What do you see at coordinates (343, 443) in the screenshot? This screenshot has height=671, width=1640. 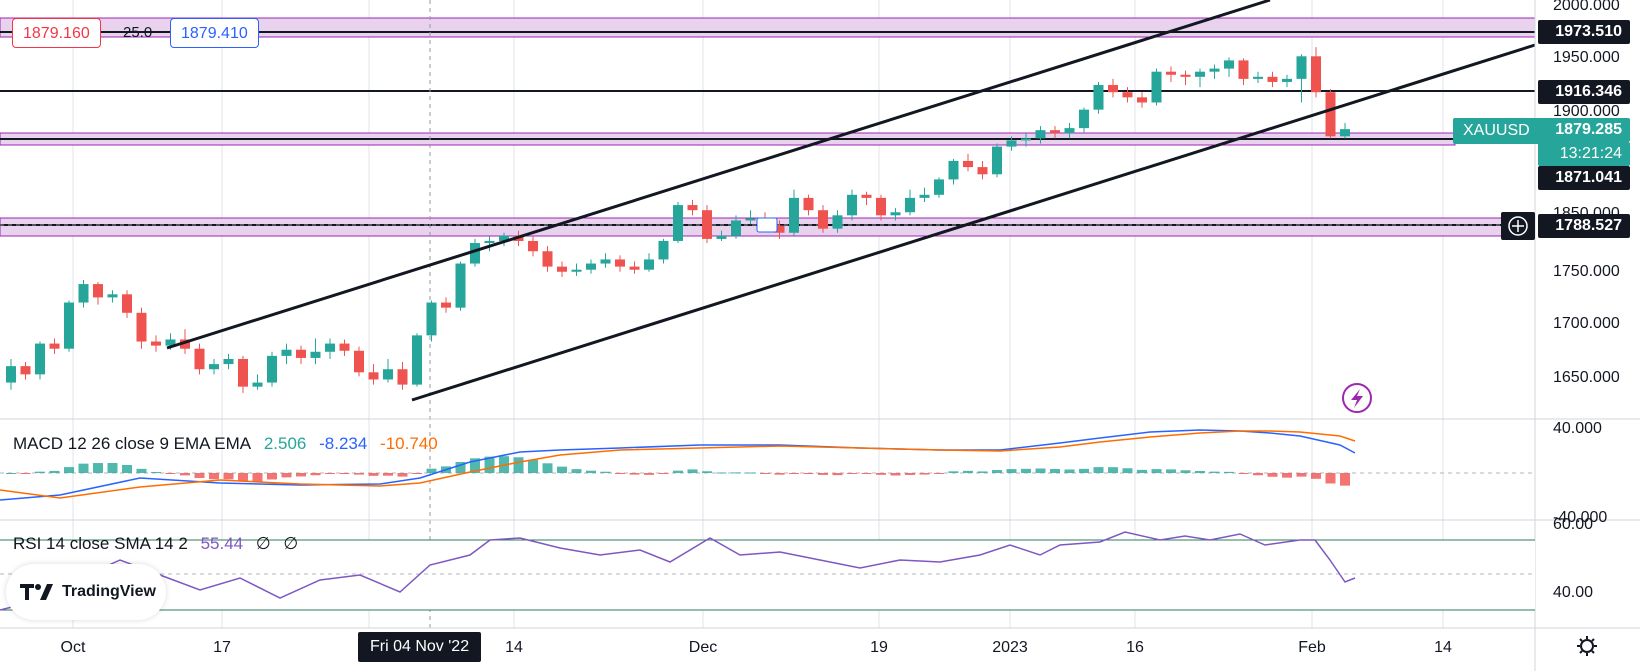 I see `macd-value: -8.234` at bounding box center [343, 443].